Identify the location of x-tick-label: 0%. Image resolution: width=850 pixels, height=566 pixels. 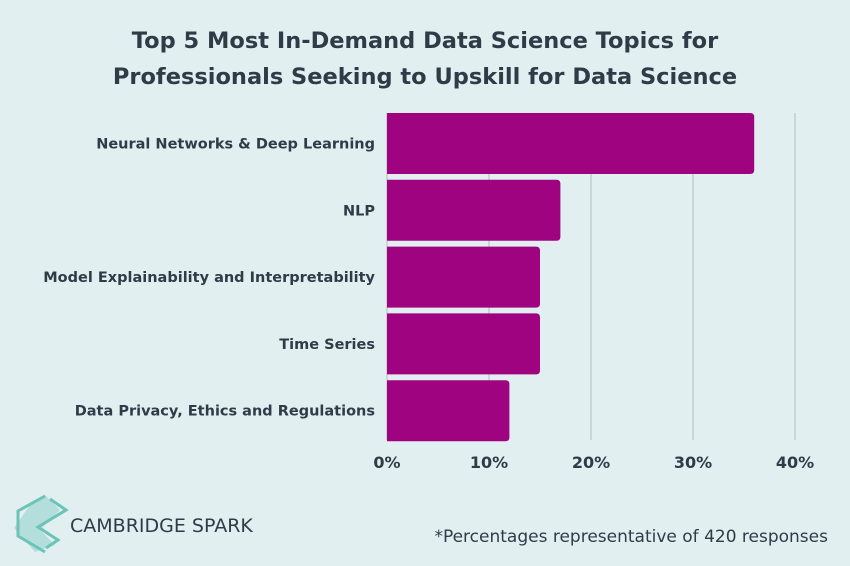
(386, 462).